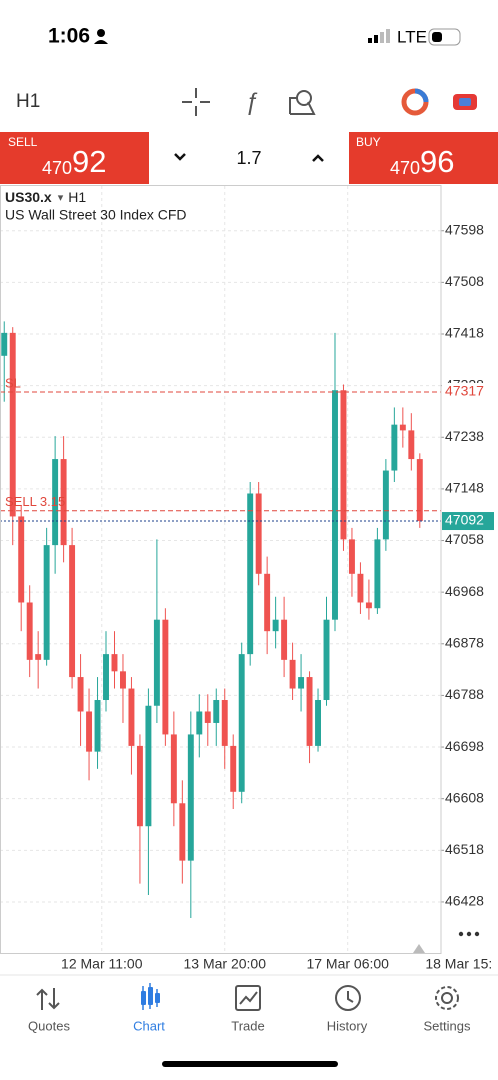  I want to click on more-icon, so click(469, 934).